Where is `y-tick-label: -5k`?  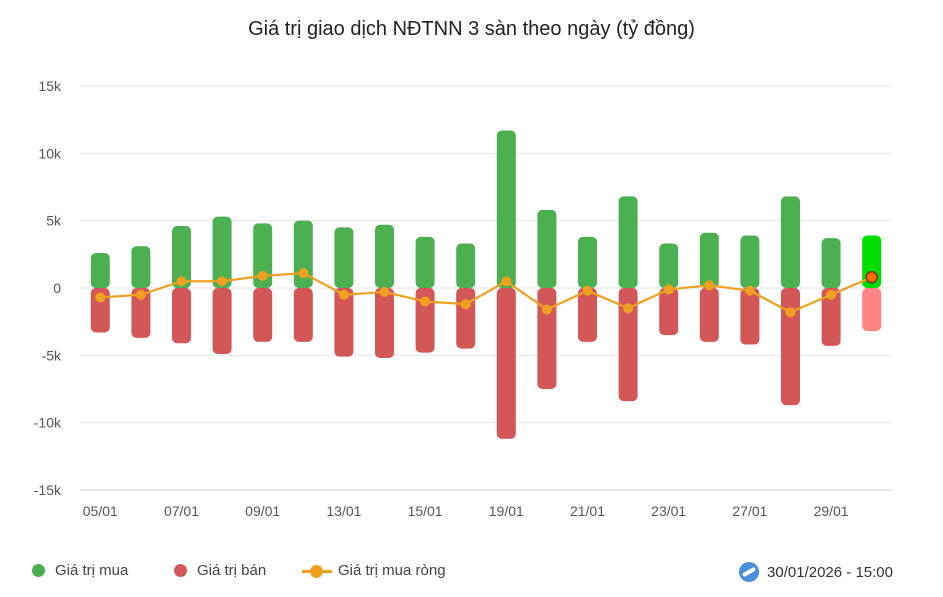 y-tick-label: -5k is located at coordinates (52, 355).